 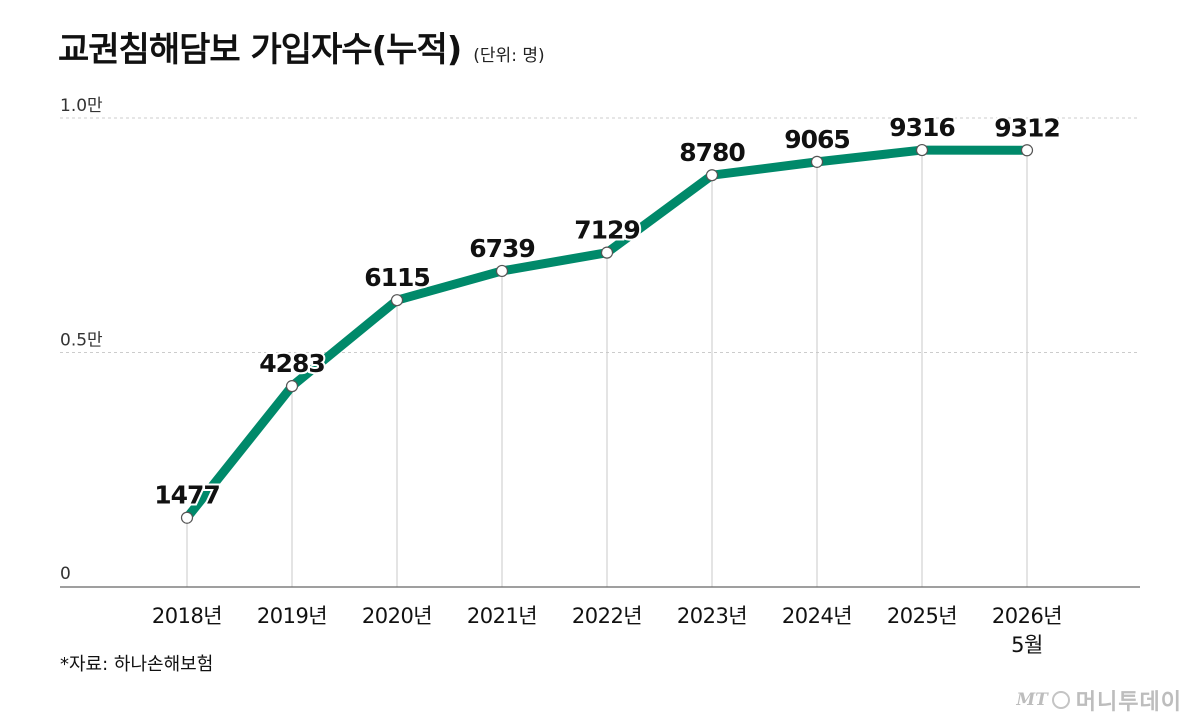 What do you see at coordinates (712, 152) in the screenshot?
I see `data-label: 8780` at bounding box center [712, 152].